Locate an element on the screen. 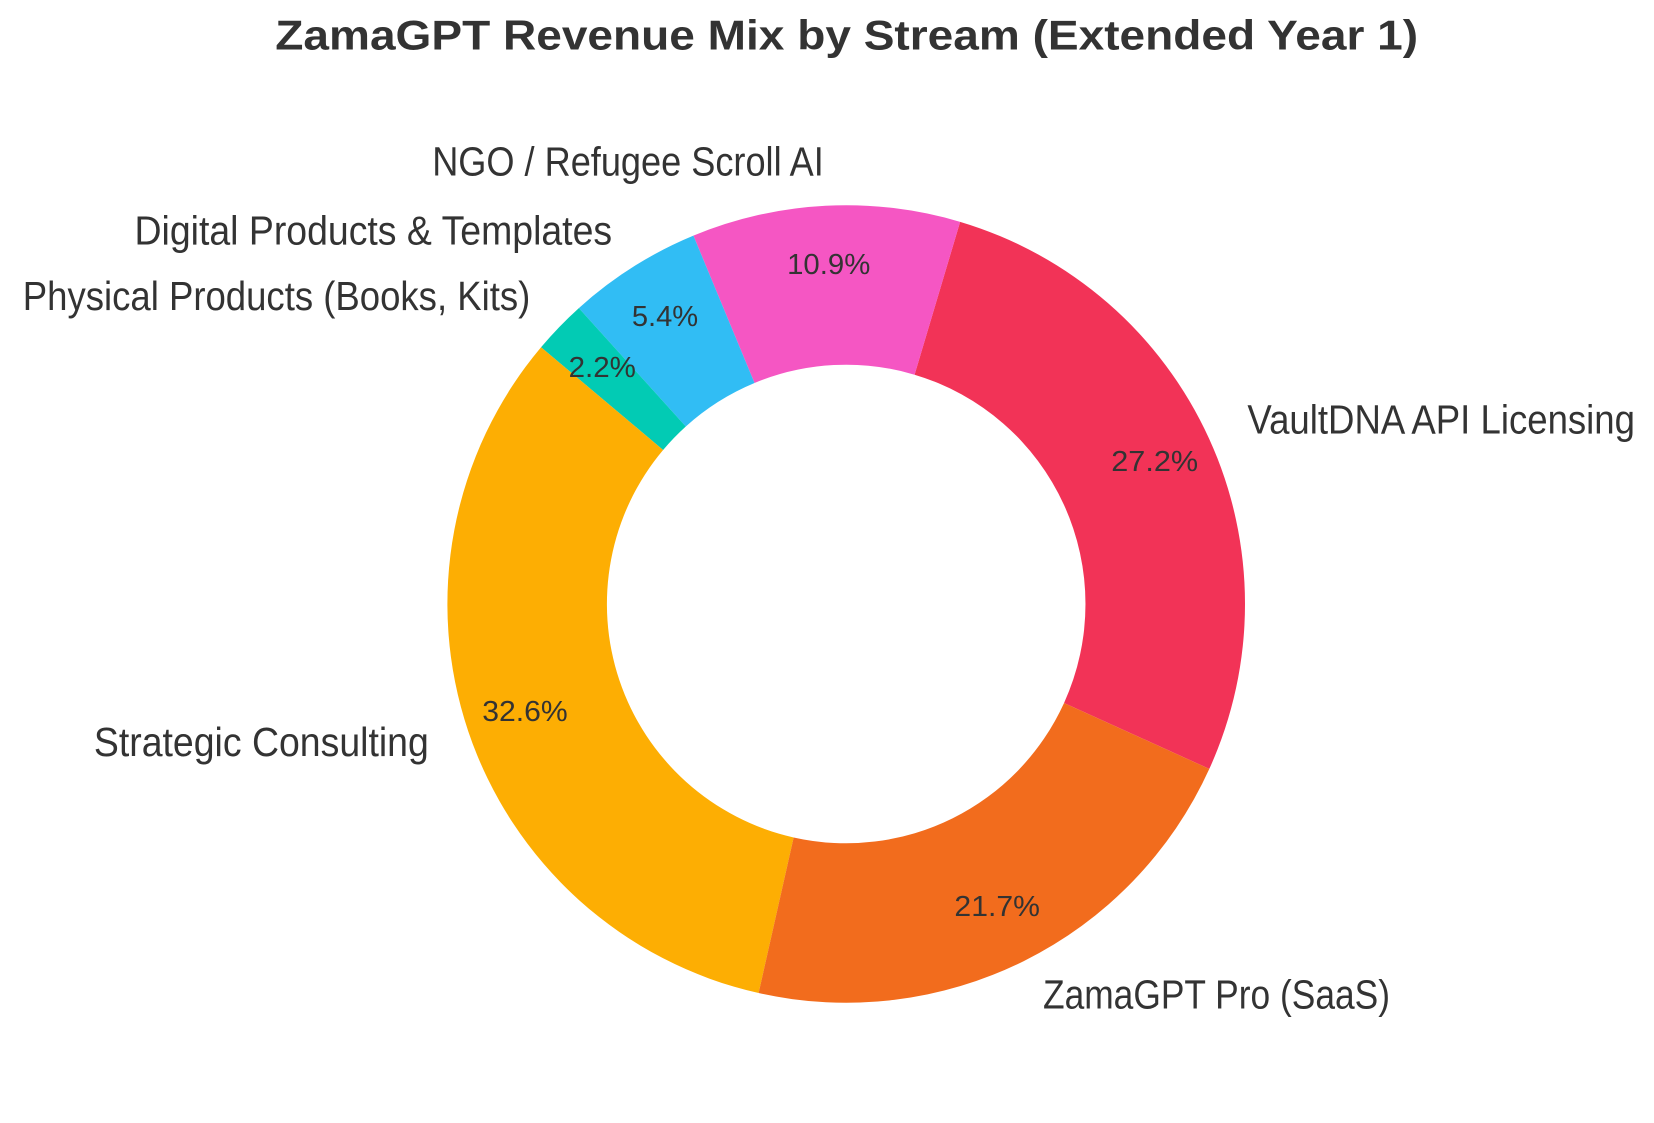  svg-text:Physical Products (Books, Kits: Physical Products (Books, Kits) is located at coordinates (277, 296).